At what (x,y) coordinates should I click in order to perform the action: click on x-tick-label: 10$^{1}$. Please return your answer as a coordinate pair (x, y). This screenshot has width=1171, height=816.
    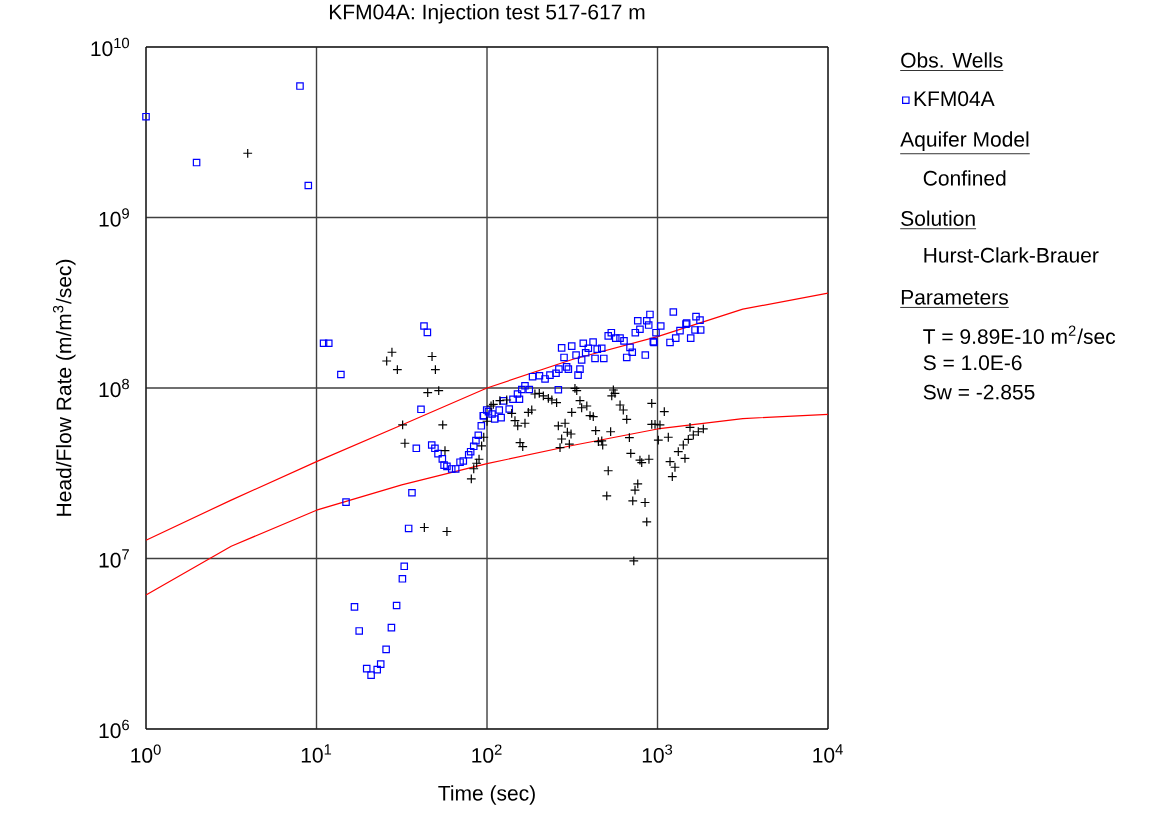
    Looking at the image, I should click on (316, 753).